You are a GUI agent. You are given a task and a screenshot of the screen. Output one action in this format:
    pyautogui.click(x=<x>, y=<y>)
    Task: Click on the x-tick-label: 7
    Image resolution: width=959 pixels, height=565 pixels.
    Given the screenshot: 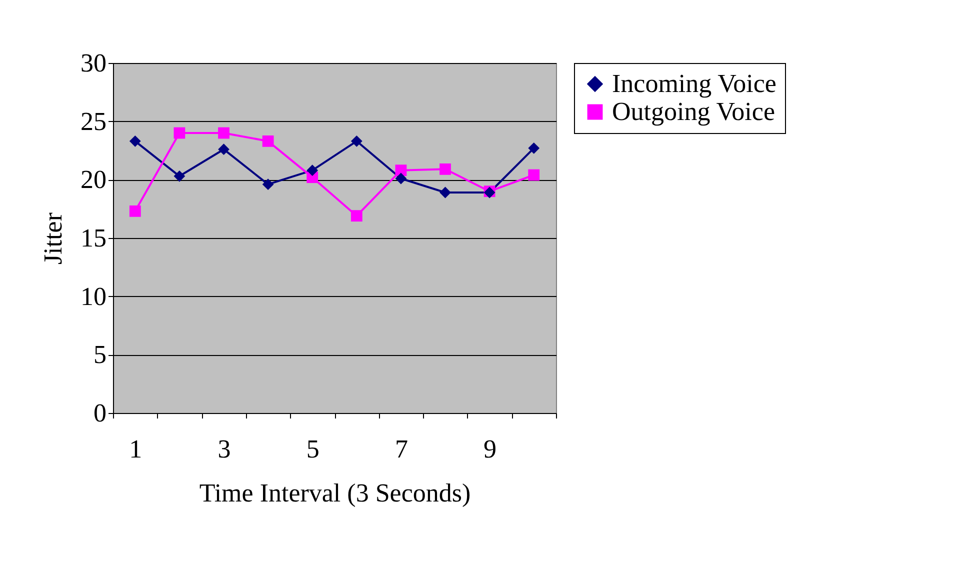 What is the action you would take?
    pyautogui.click(x=401, y=449)
    